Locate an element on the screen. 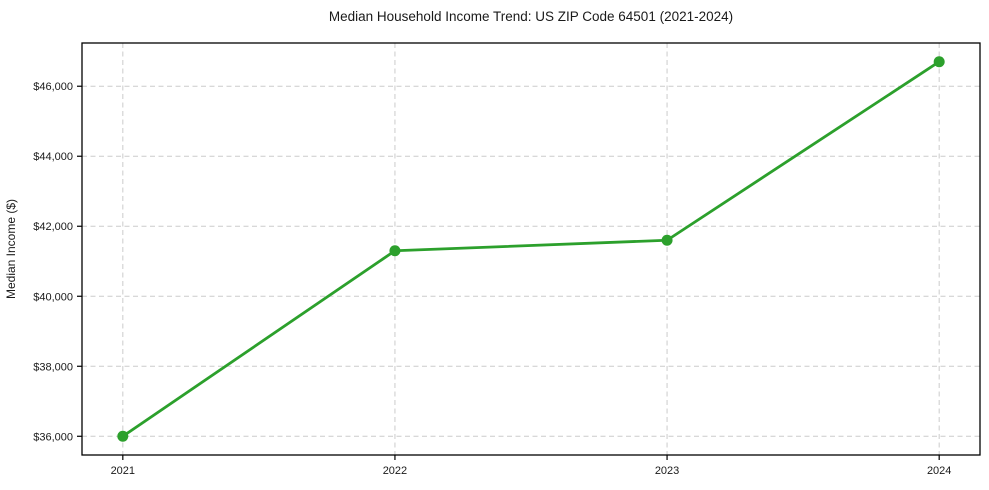 Image resolution: width=989 pixels, height=490 pixels. x-tick-label: 2022 is located at coordinates (395, 471).